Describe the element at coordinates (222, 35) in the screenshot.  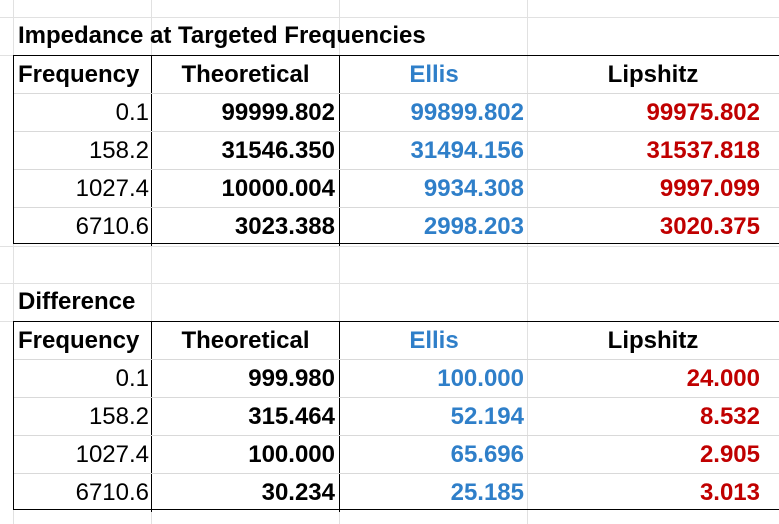
I see `table-title: Impedance at Targeted Frequencies` at that location.